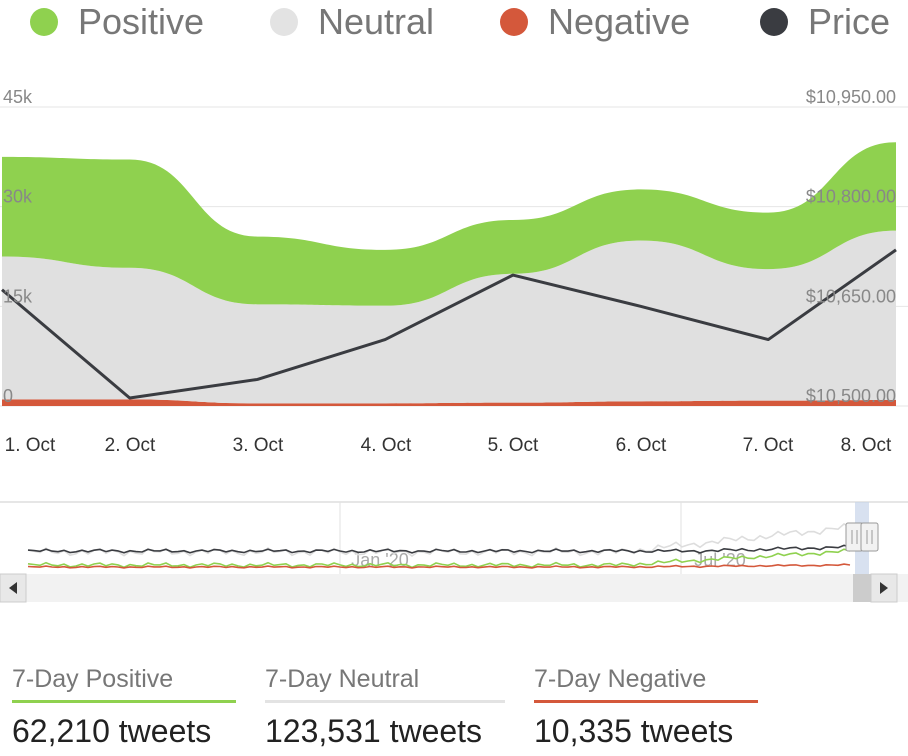 The height and width of the screenshot is (756, 908). Describe the element at coordinates (851, 97) in the screenshot. I see `y-tick-label-right: $10,950.00` at that location.